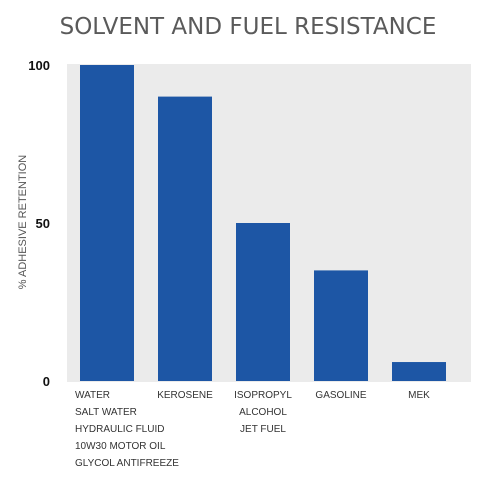 The width and height of the screenshot is (486, 488). I want to click on x-tick-label: ALCOHOL, so click(263, 412).